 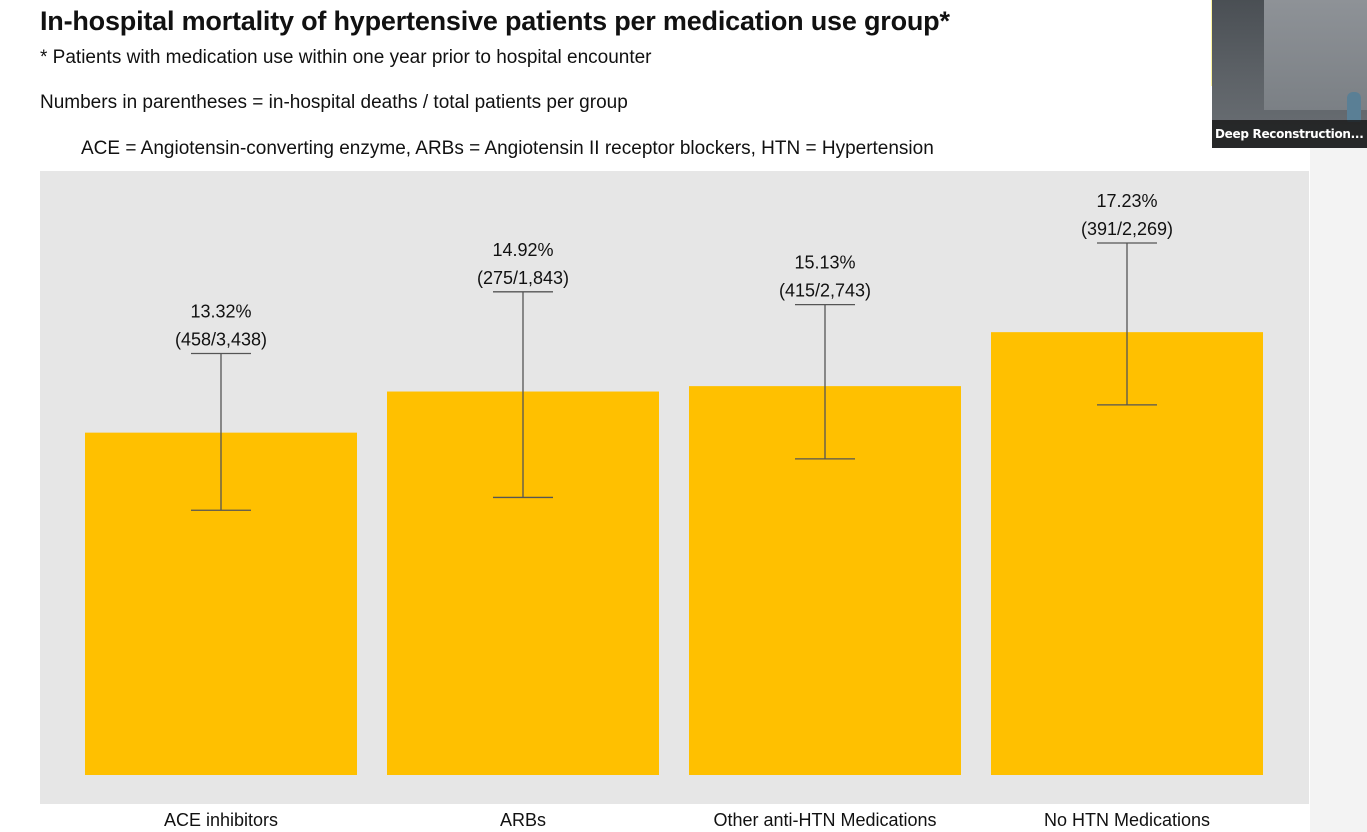 I want to click on value-label-1: 13.32%, so click(x=220, y=311).